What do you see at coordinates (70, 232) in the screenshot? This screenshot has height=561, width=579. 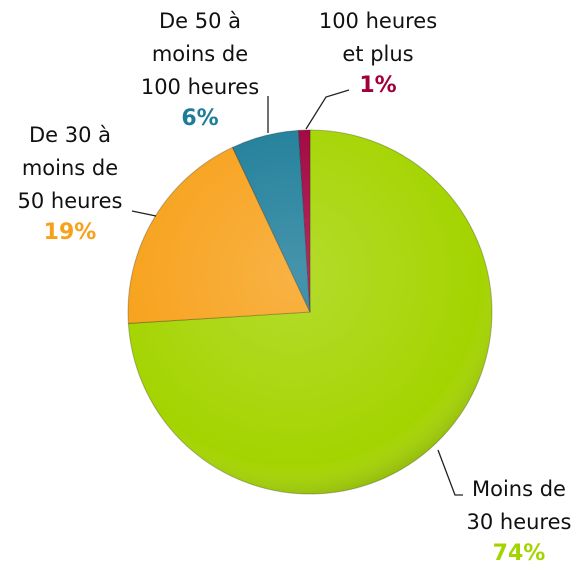 I see `value-label: 19%` at bounding box center [70, 232].